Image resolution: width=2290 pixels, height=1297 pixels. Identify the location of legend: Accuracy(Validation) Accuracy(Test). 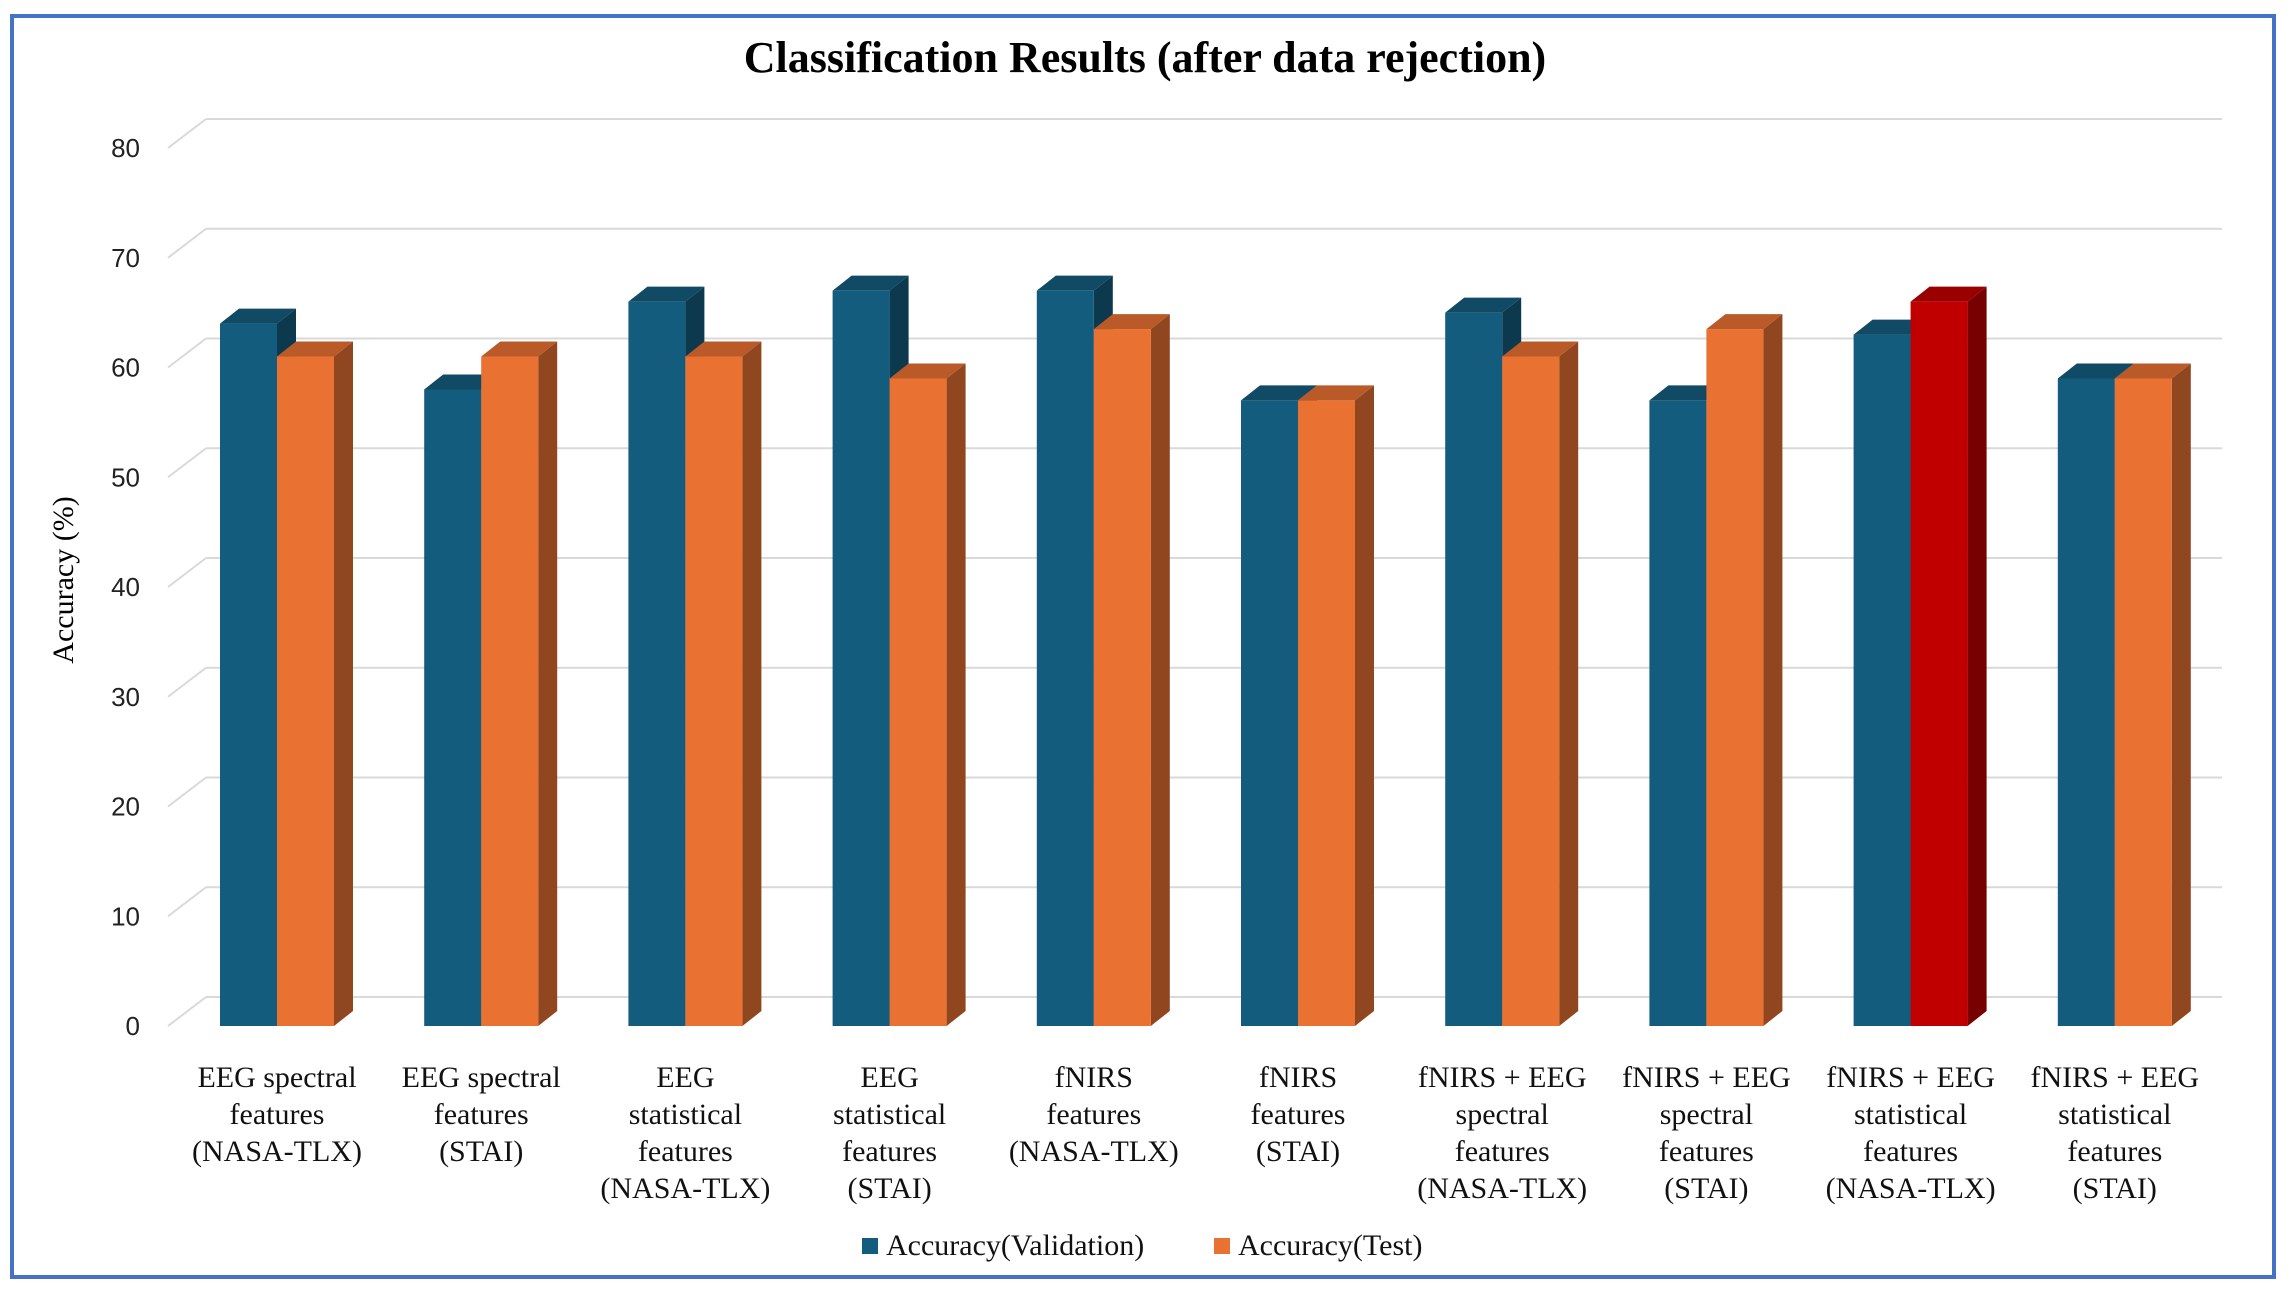
(1142, 1245).